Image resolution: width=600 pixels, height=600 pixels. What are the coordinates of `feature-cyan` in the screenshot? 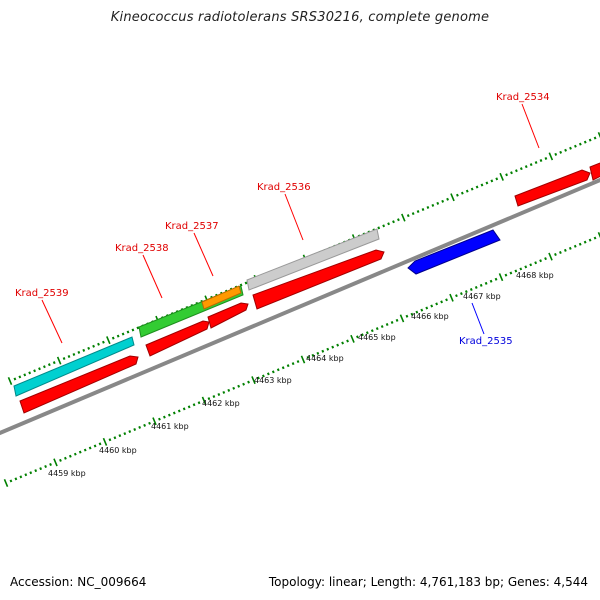 It's located at (74, 366).